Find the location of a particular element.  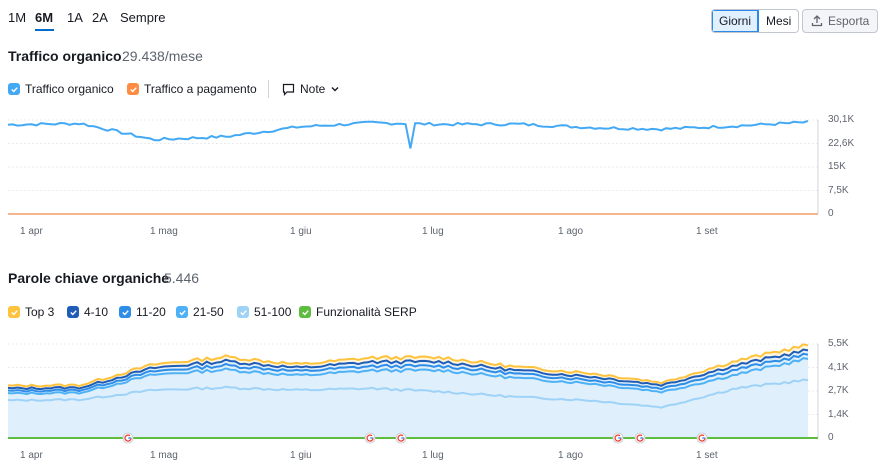

legend-label: 21-50 is located at coordinates (208, 312).